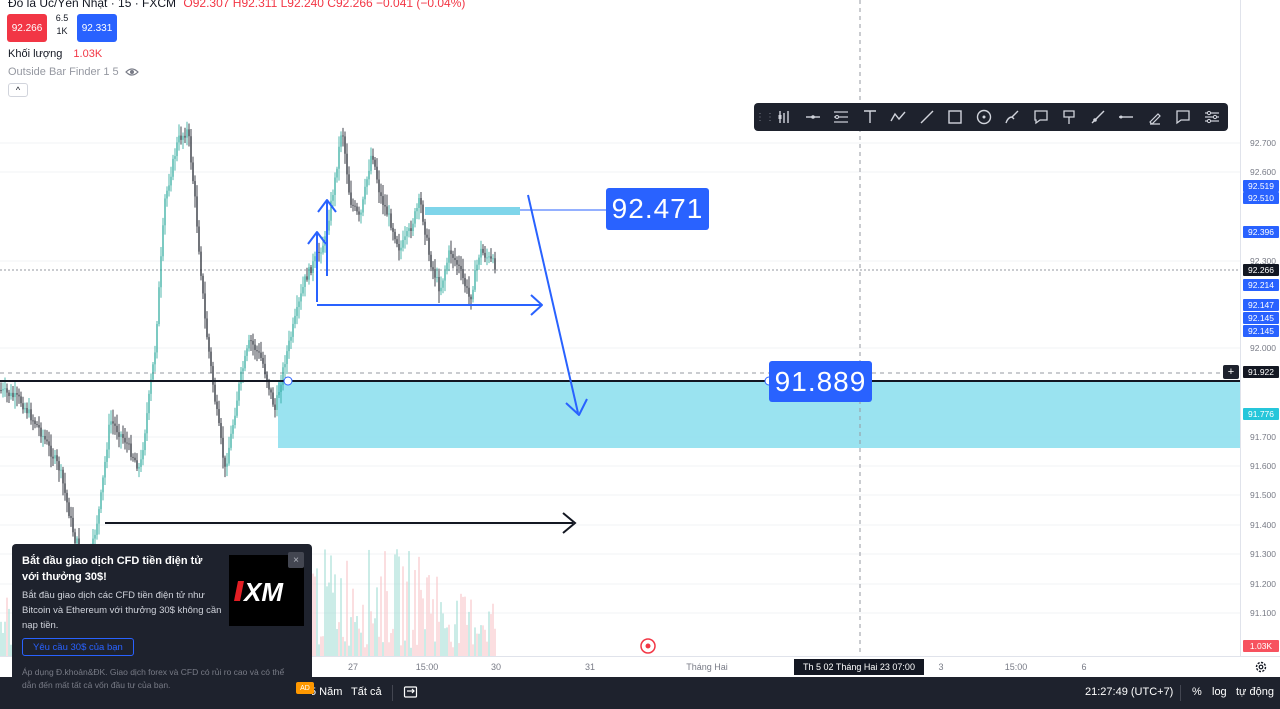  What do you see at coordinates (859, 667) in the screenshot?
I see `crosshair-time-label: Th 5 02 Tháng Hai 23 07:00` at bounding box center [859, 667].